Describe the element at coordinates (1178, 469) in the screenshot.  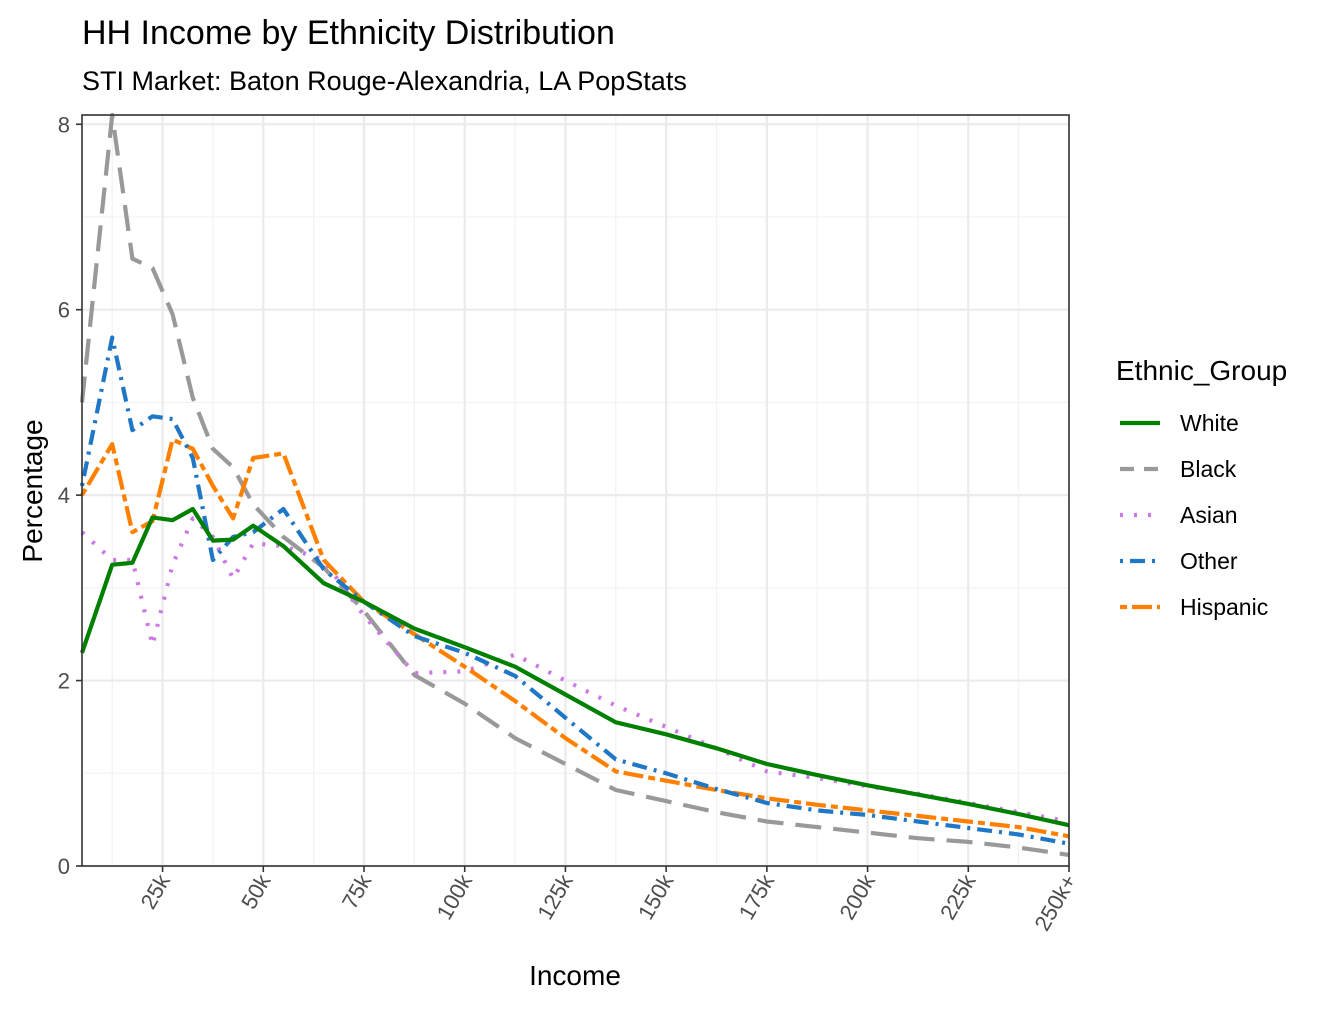
I see `legend-item-black: Black` at that location.